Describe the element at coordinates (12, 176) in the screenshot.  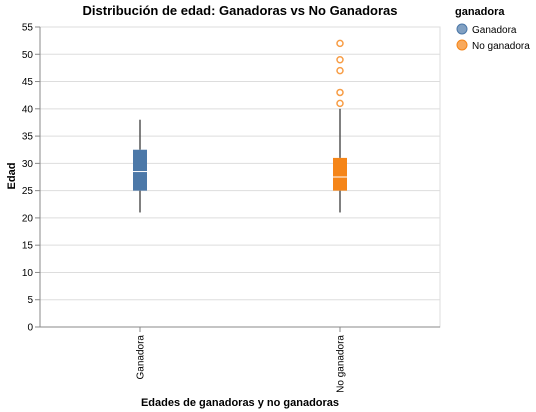
I see `y-axis-title: Edad` at that location.